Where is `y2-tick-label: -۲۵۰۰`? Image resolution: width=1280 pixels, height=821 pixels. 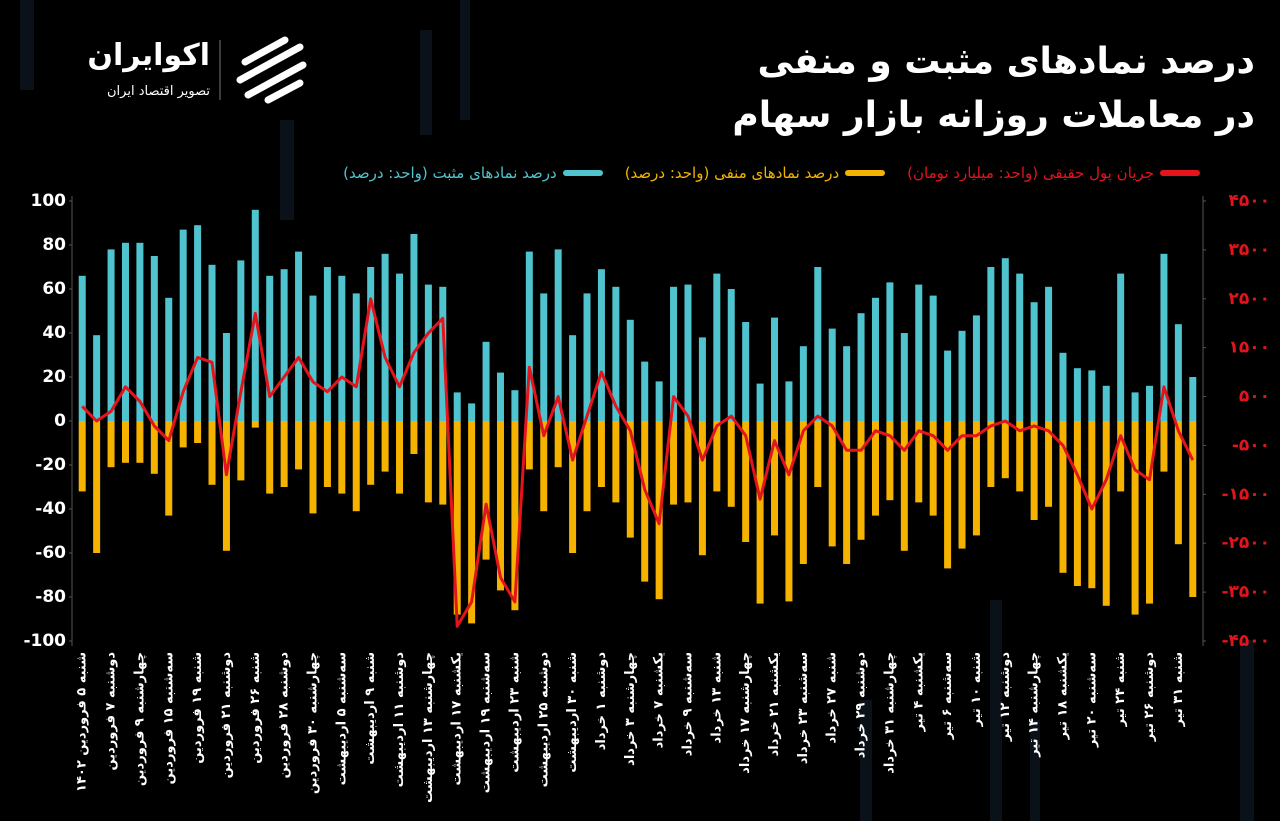 y2-tick-label: -۲۵۰۰ is located at coordinates (1245, 543).